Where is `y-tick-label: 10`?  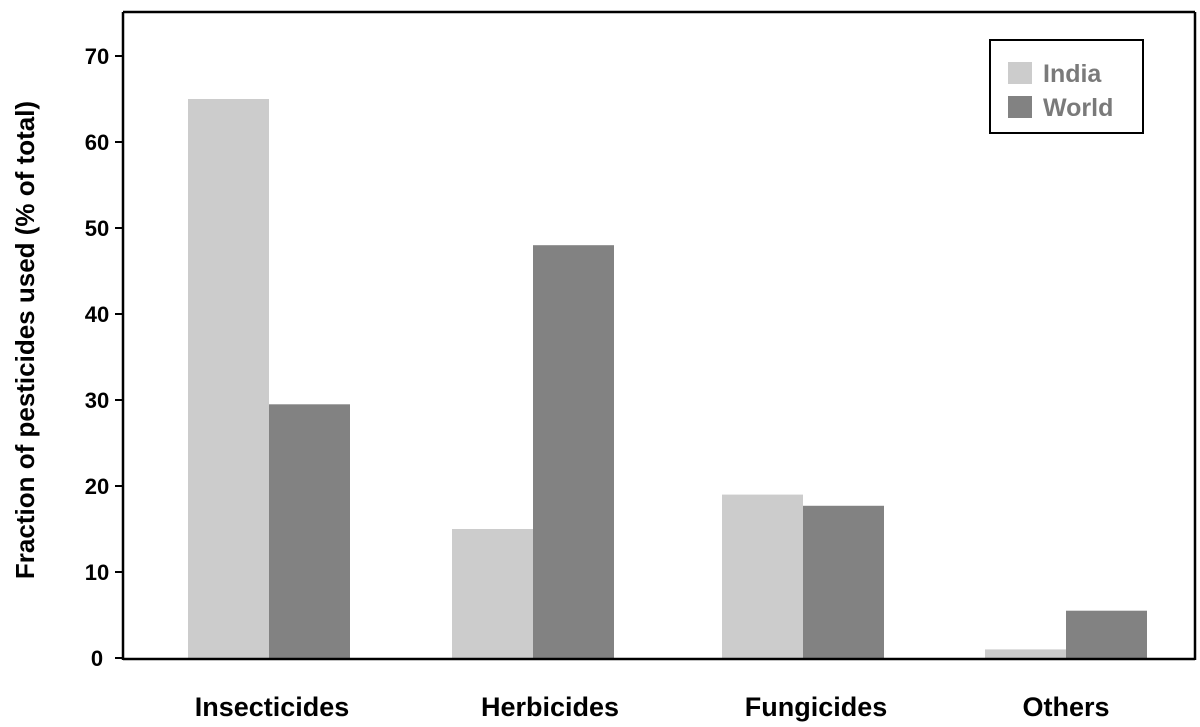 y-tick-label: 10 is located at coordinates (97, 572).